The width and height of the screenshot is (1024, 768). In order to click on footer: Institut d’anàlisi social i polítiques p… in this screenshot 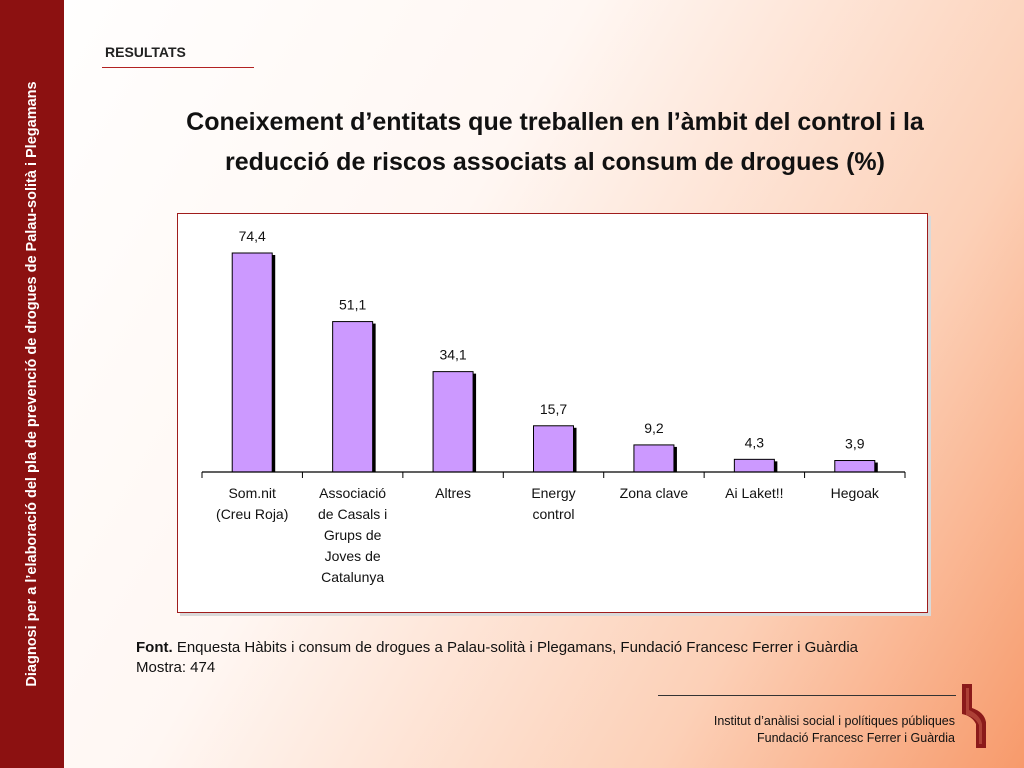, I will do `click(797, 730)`.